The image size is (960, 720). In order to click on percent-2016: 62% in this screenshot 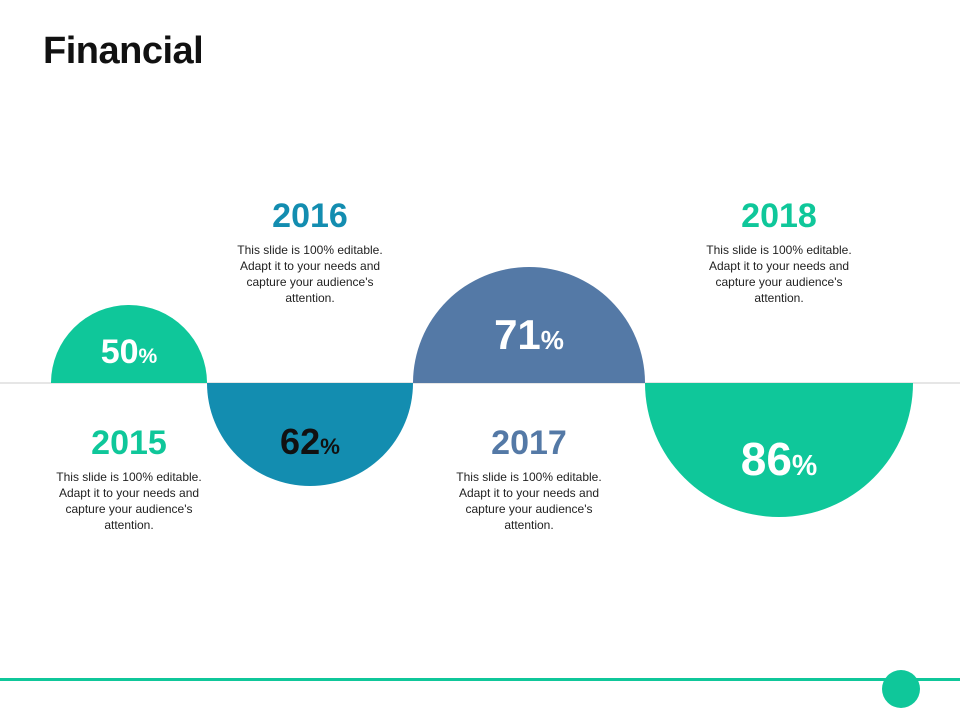, I will do `click(310, 442)`.